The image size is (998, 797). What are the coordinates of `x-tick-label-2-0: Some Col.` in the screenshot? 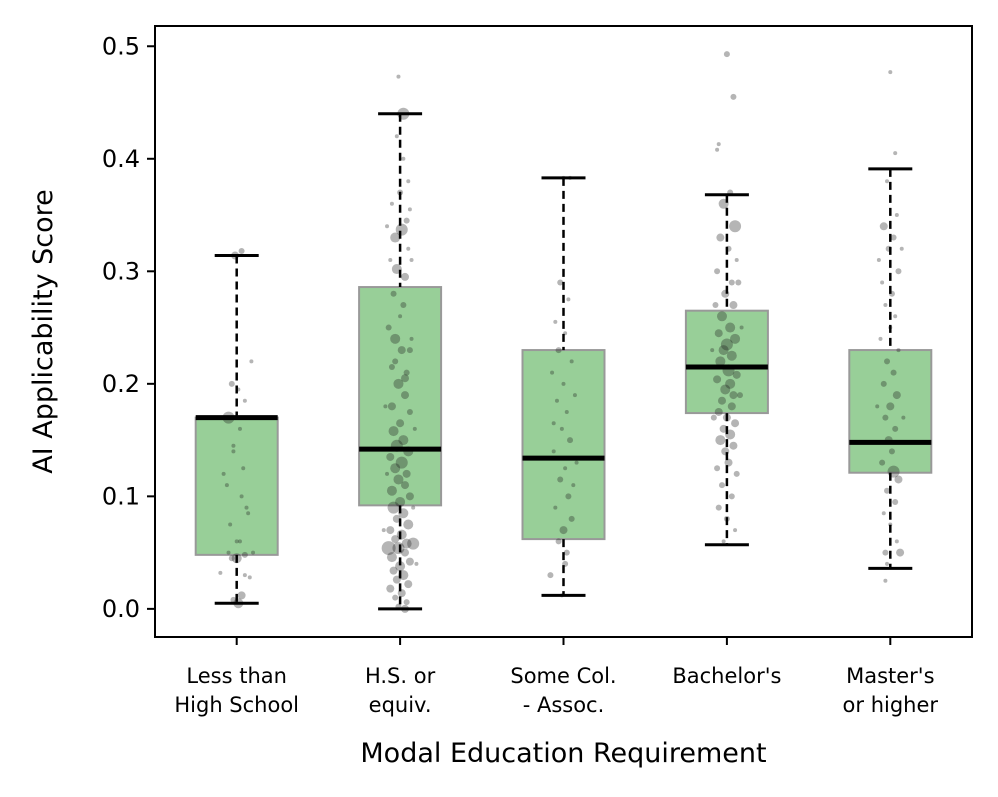 It's located at (563, 676).